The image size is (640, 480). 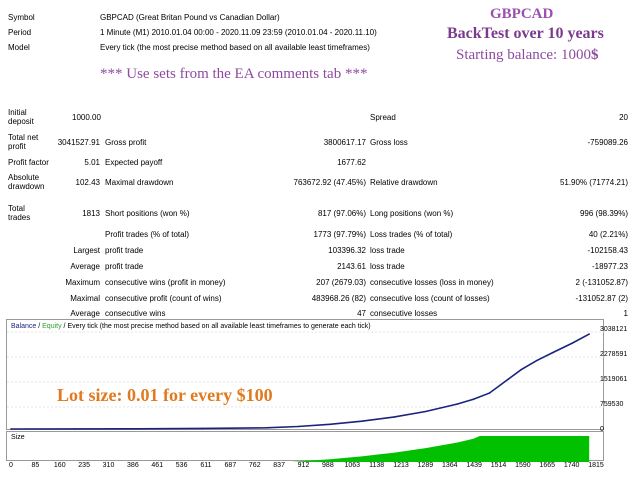 I want to click on maximal-label: Maximal, so click(x=85, y=298).